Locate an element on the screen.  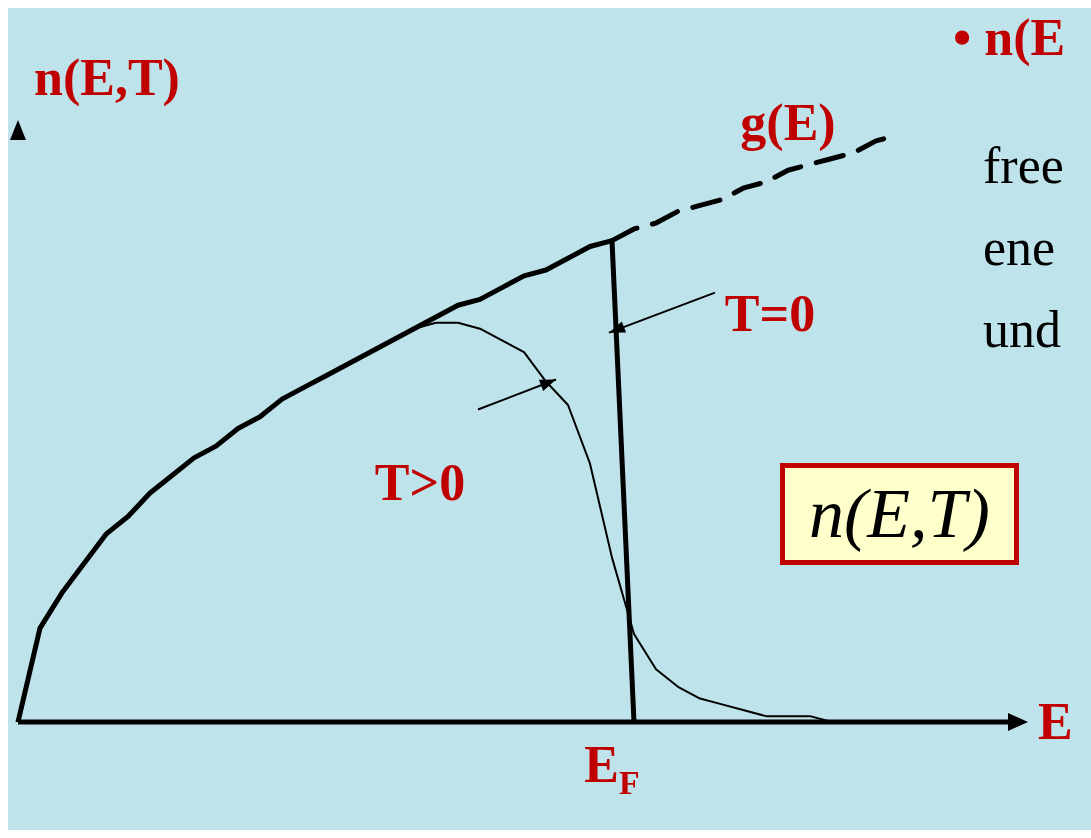
annotation: und is located at coordinates (1022, 329).